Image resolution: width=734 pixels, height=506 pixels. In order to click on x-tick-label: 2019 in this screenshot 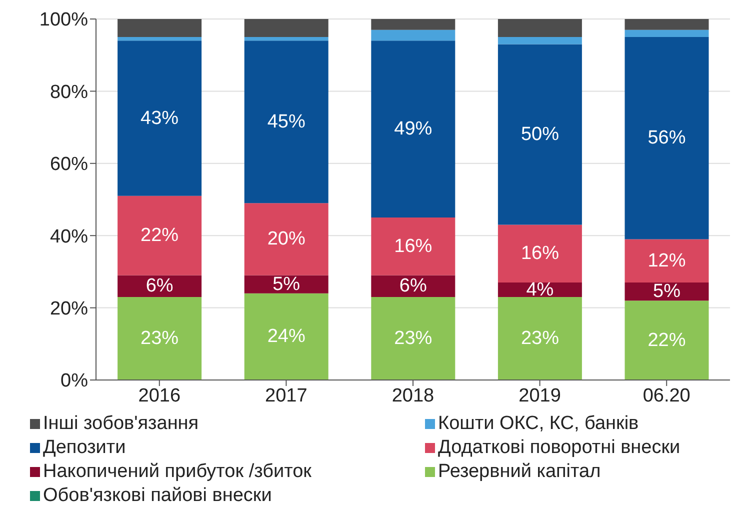, I will do `click(539, 395)`.